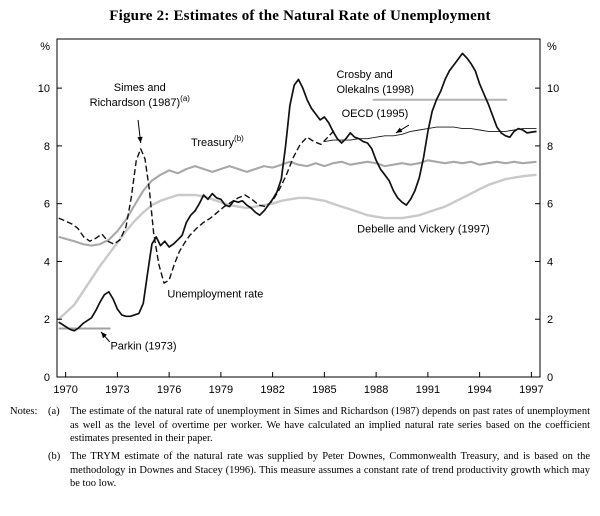 The width and height of the screenshot is (600, 516). Describe the element at coordinates (47, 147) in the screenshot. I see `y-tick-label-left: 8` at that location.